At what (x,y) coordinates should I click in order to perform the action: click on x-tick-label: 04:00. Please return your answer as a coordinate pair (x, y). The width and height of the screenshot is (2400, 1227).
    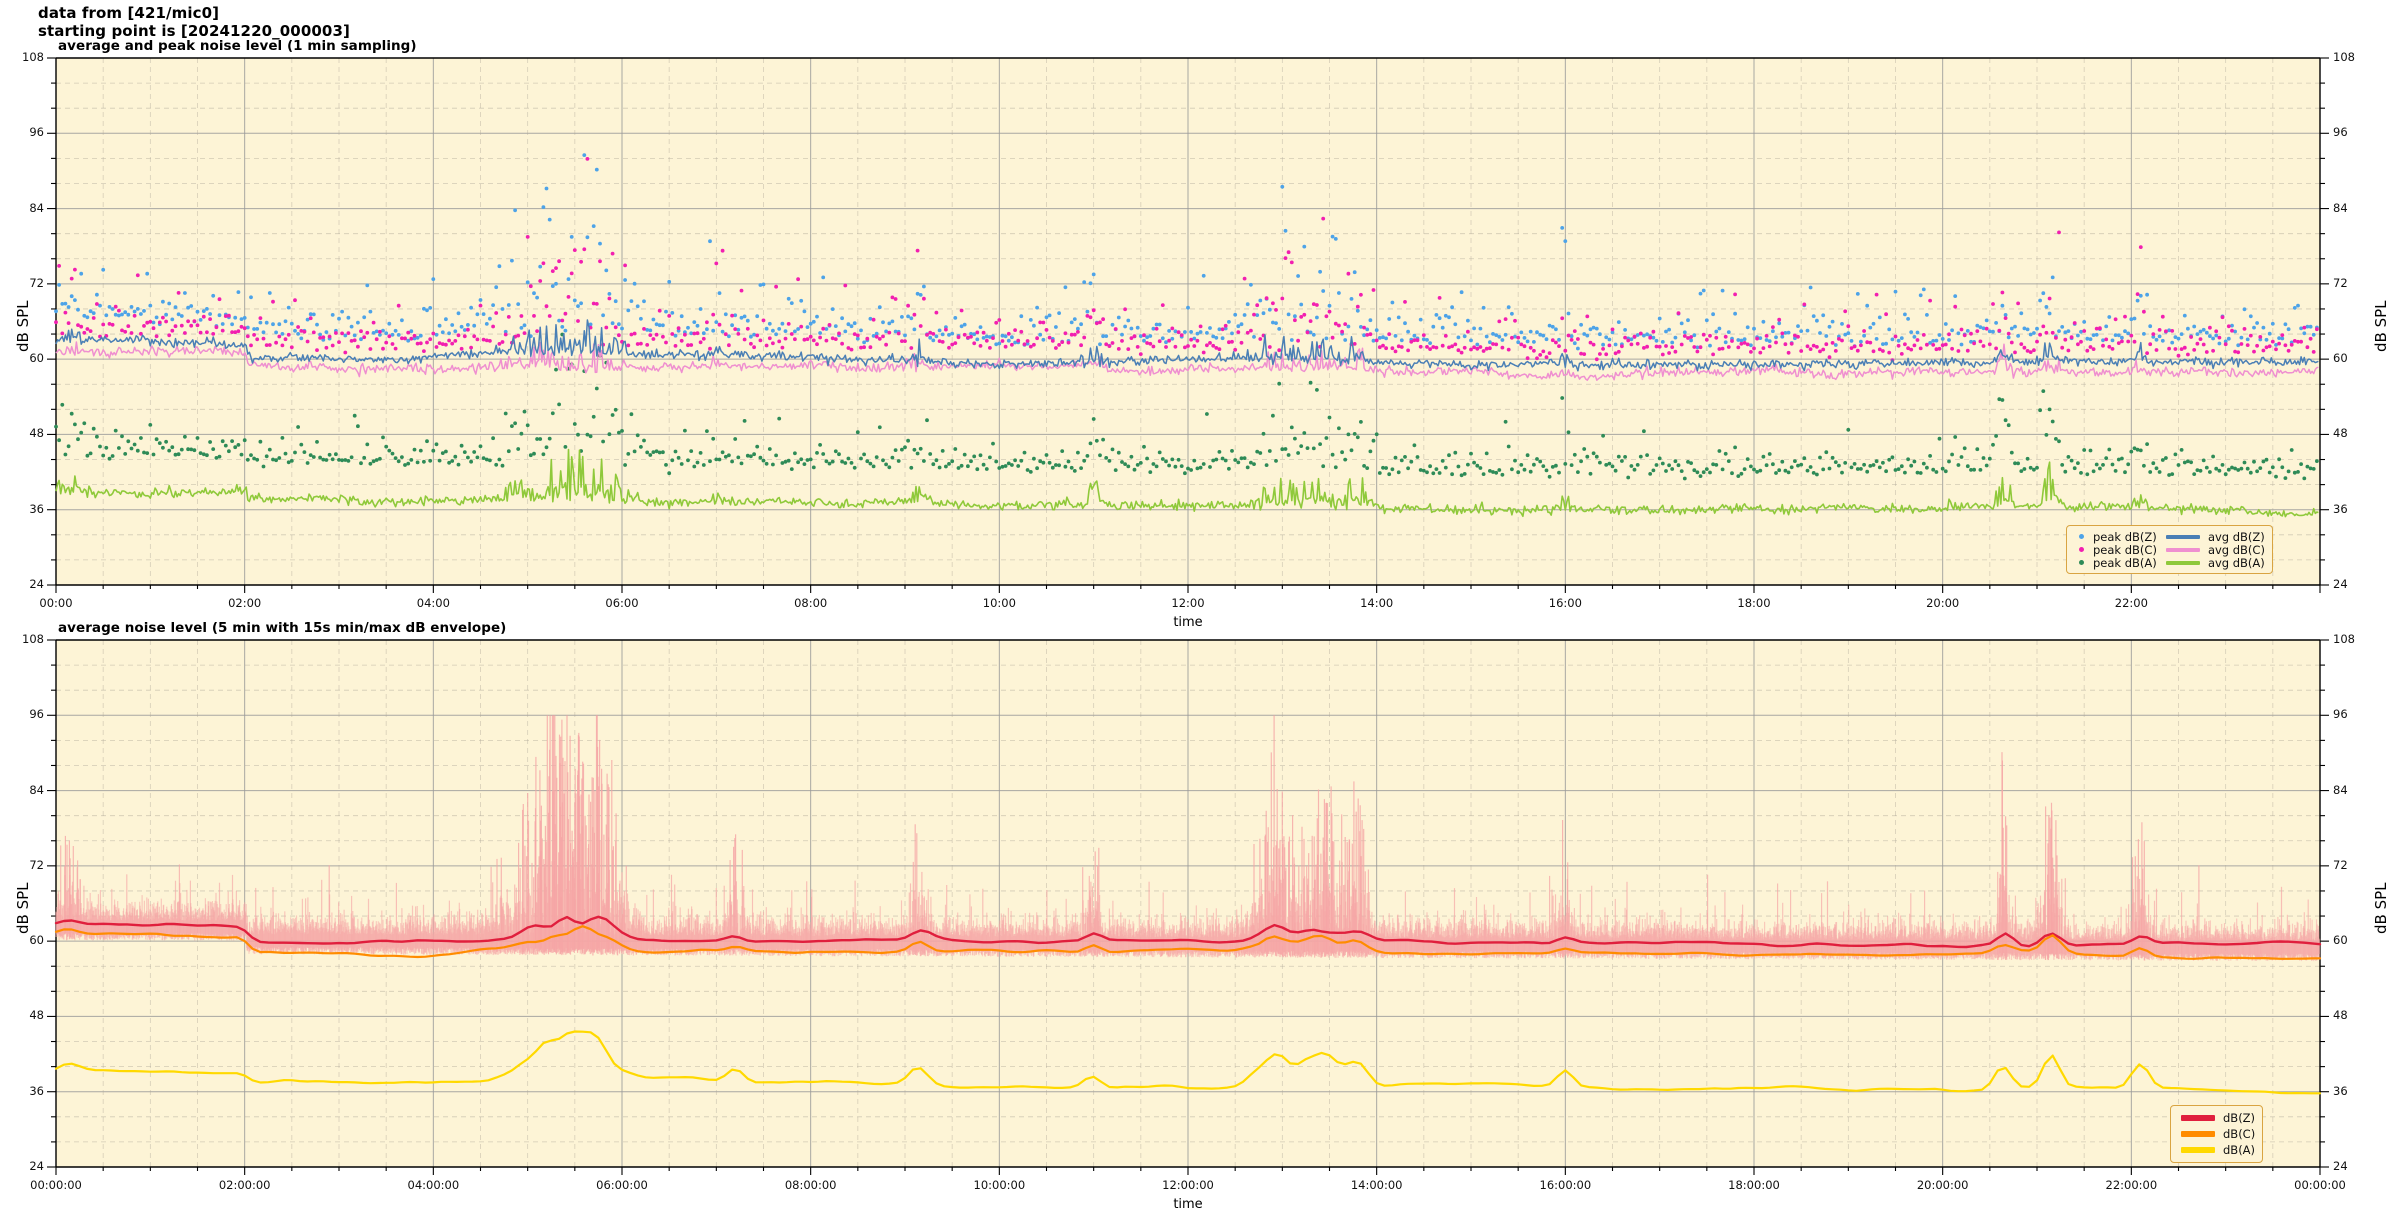
    Looking at the image, I should click on (433, 603).